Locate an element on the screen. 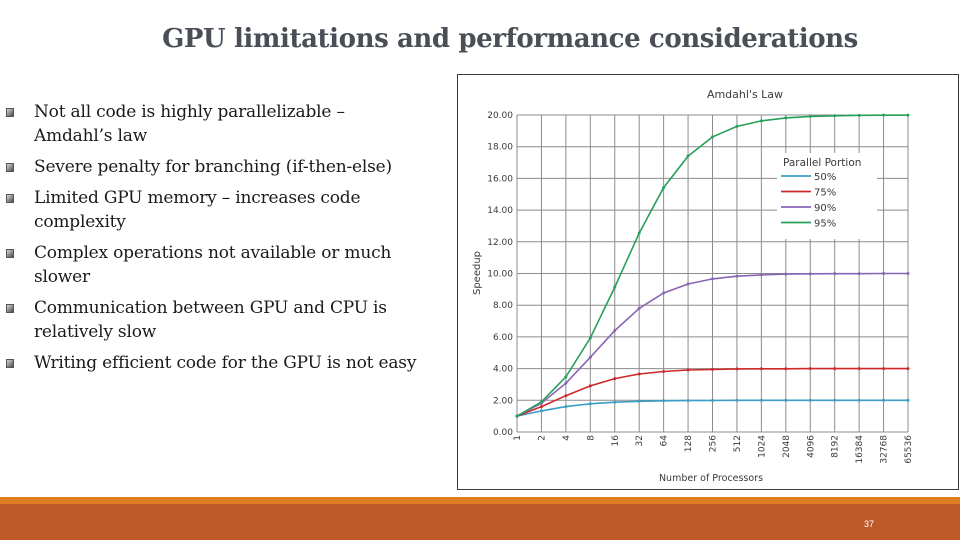  bullet-text-line: Complex operations not available or much is located at coordinates (213, 253).